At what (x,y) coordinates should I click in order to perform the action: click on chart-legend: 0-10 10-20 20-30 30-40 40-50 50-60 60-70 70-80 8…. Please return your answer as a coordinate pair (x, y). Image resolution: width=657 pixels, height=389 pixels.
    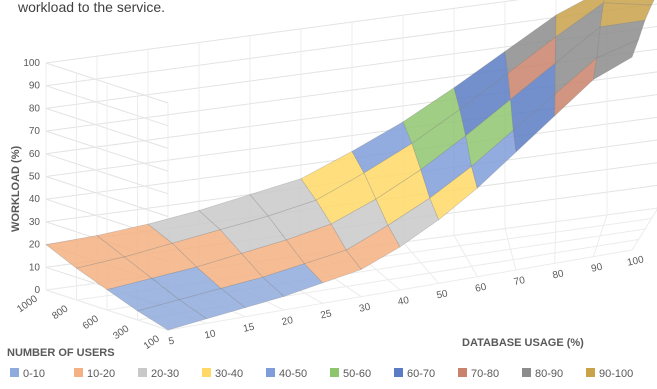
    Looking at the image, I should click on (321, 374).